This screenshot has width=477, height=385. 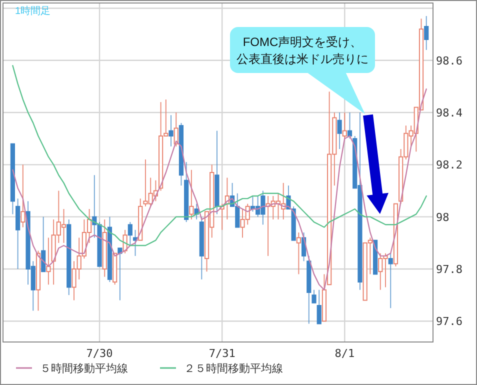 I want to click on x-tick-label: 8/1, so click(x=344, y=353).